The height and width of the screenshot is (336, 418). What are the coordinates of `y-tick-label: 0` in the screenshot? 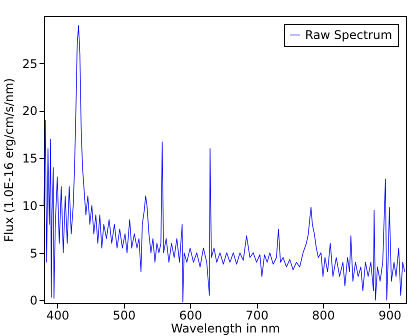 It's located at (34, 301).